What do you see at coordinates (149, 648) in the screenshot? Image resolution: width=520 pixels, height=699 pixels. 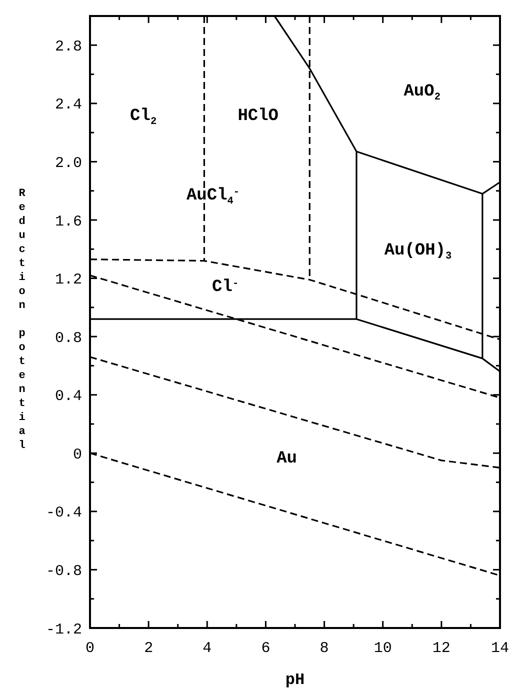 I see `x-tick-label: 2` at bounding box center [149, 648].